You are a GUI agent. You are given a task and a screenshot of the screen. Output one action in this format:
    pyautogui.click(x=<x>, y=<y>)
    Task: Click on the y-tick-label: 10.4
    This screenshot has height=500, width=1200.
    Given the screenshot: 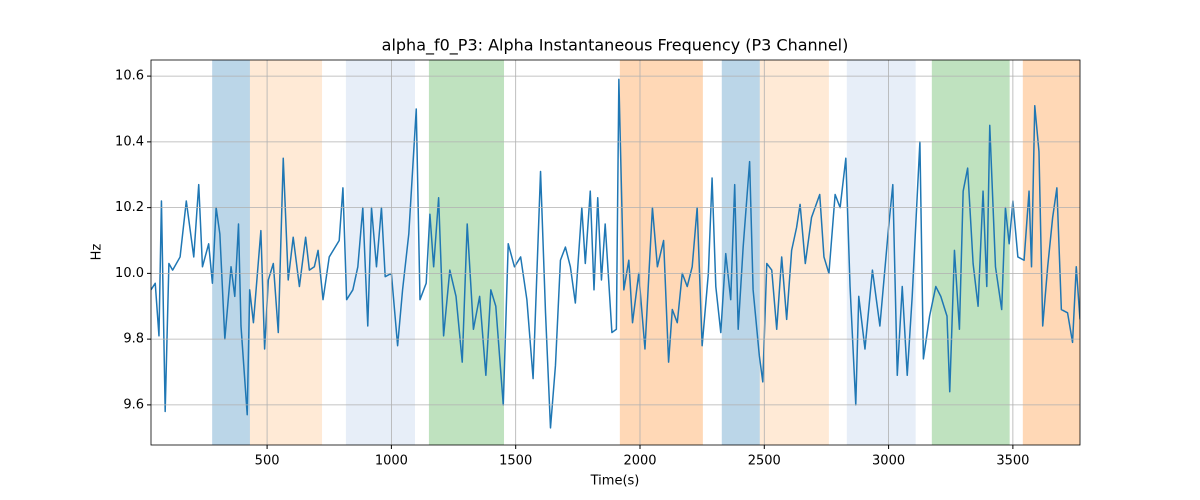 What is the action you would take?
    pyautogui.click(x=129, y=141)
    